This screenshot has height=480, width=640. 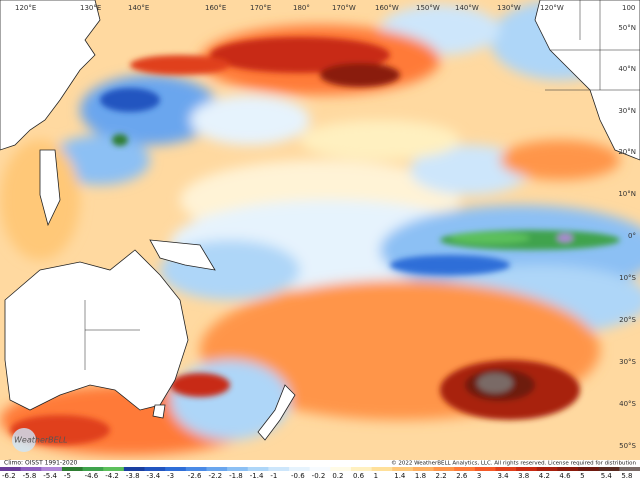 What do you see at coordinates (503, 476) in the screenshot?
I see `colorbar-label: 3.4` at bounding box center [503, 476].